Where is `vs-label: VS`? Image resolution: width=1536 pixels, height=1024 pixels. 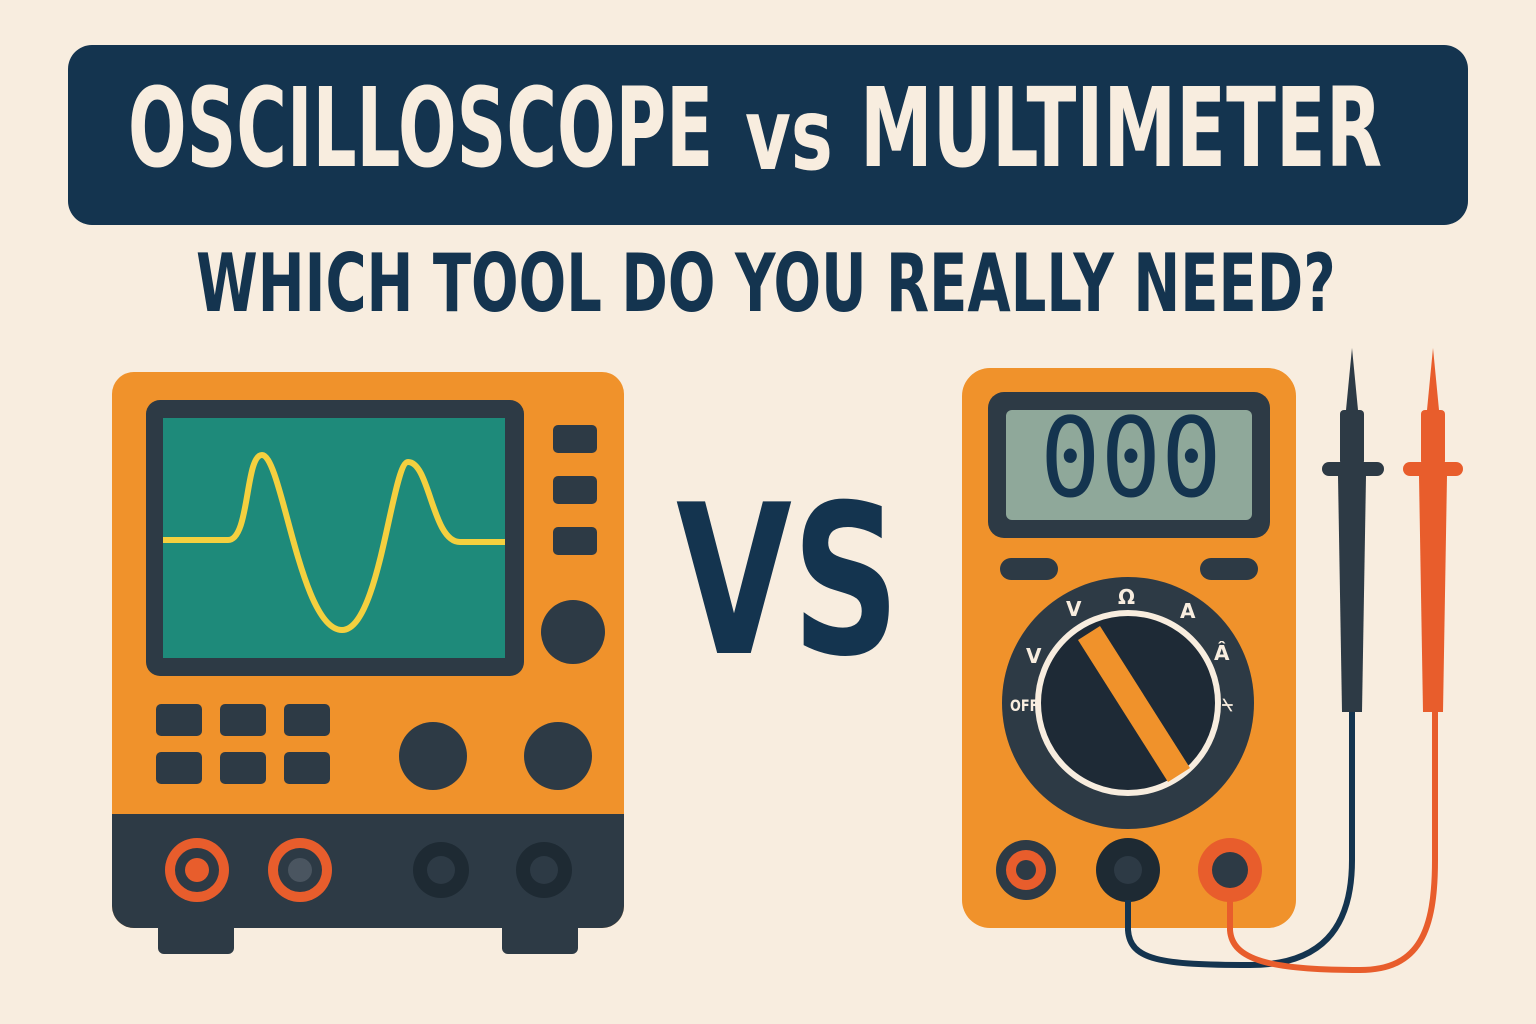
vs-label: VS is located at coordinates (788, 582).